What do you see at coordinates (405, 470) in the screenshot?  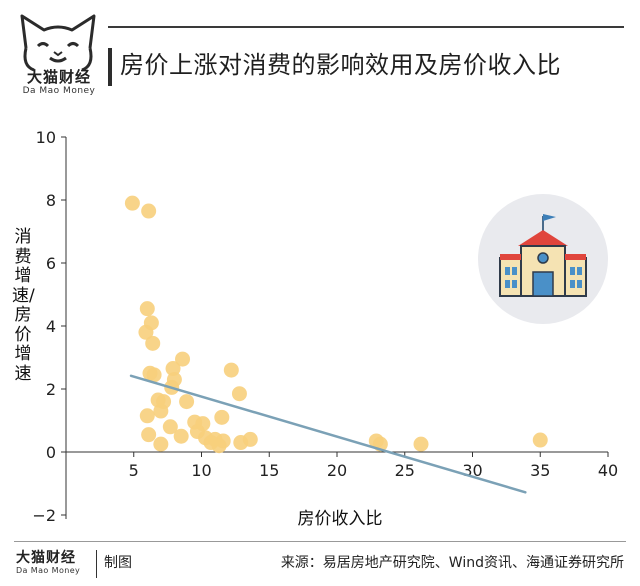 I see `x-tick-label: 25` at bounding box center [405, 470].